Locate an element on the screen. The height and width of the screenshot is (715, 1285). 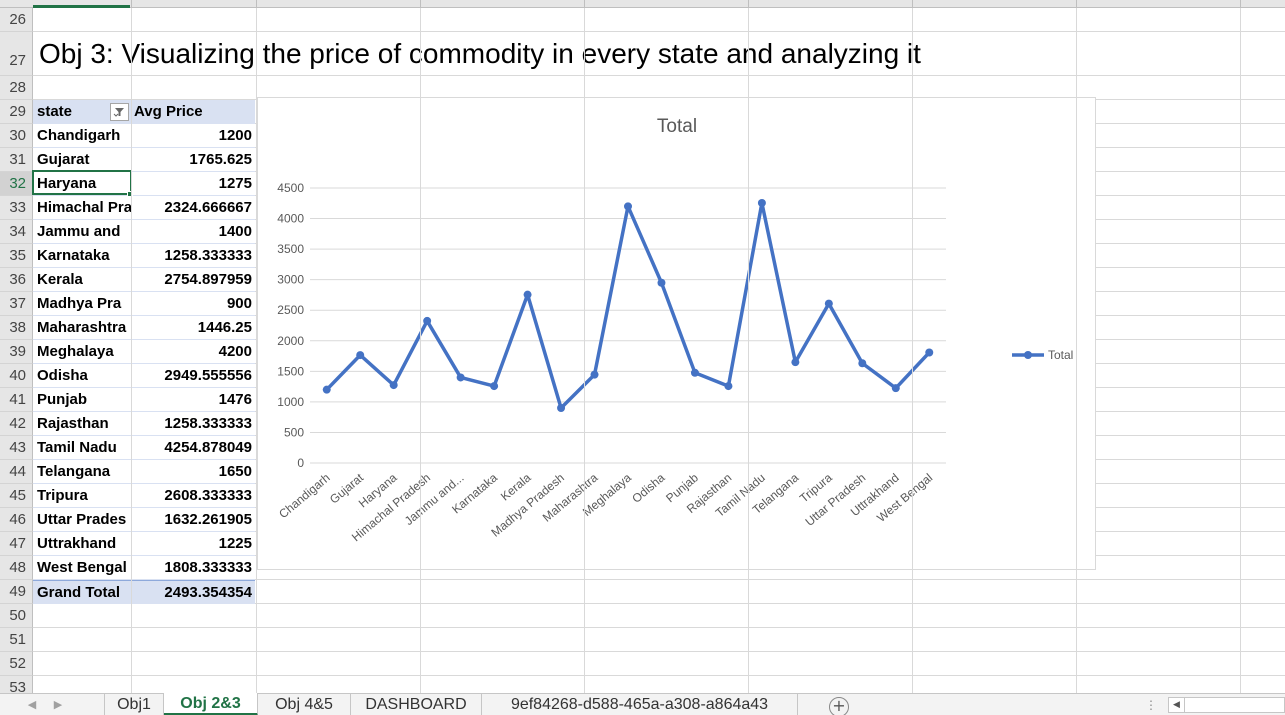
row-number-header: 43 is located at coordinates (16, 448).